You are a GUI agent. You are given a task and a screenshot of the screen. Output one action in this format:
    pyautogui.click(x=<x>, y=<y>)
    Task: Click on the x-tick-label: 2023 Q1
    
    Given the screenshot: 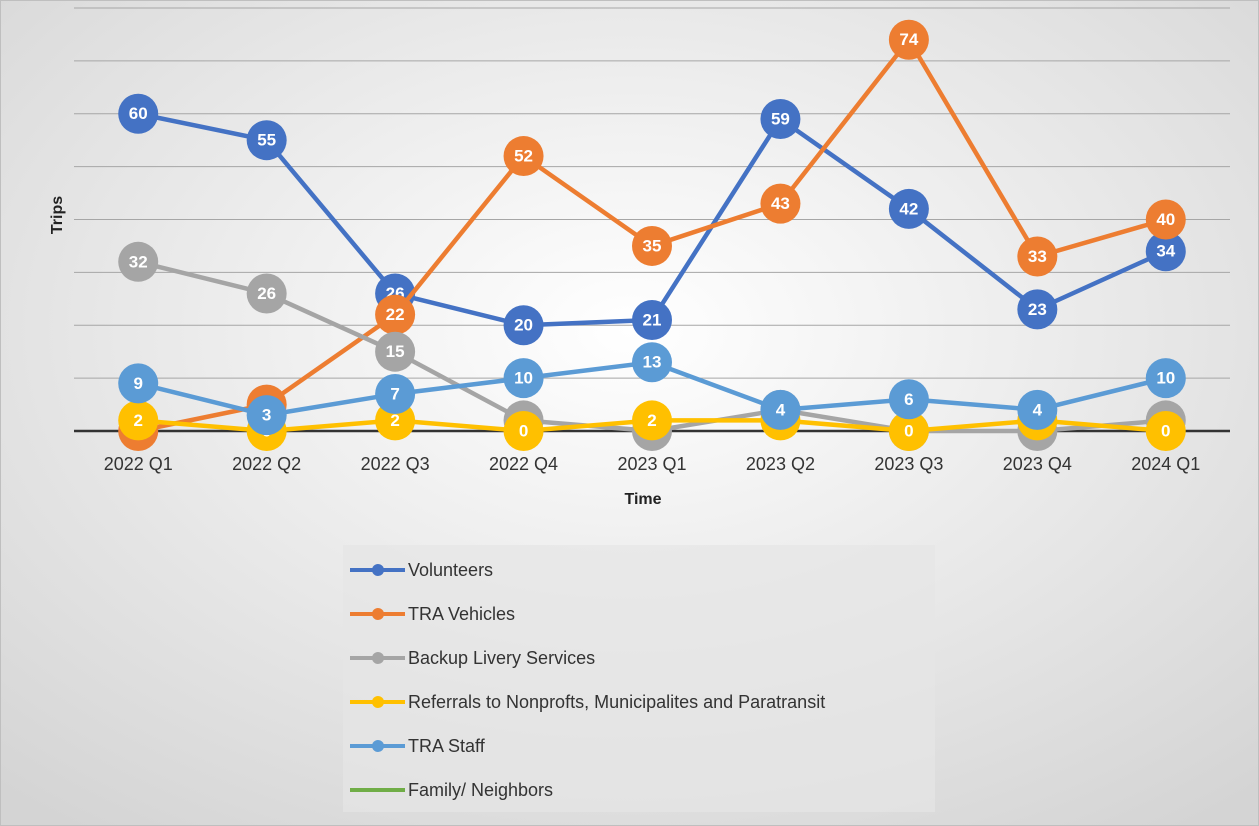 What is the action you would take?
    pyautogui.click(x=651, y=464)
    